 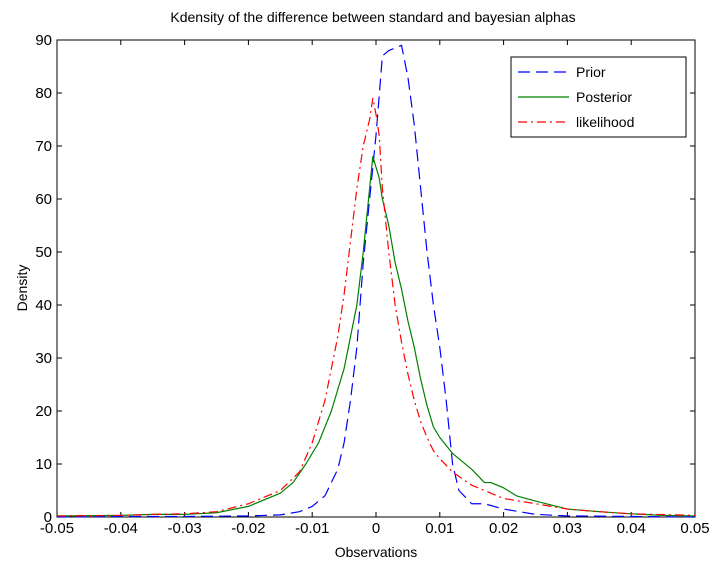 What do you see at coordinates (631, 528) in the screenshot?
I see `x-tick-label: 0.04` at bounding box center [631, 528].